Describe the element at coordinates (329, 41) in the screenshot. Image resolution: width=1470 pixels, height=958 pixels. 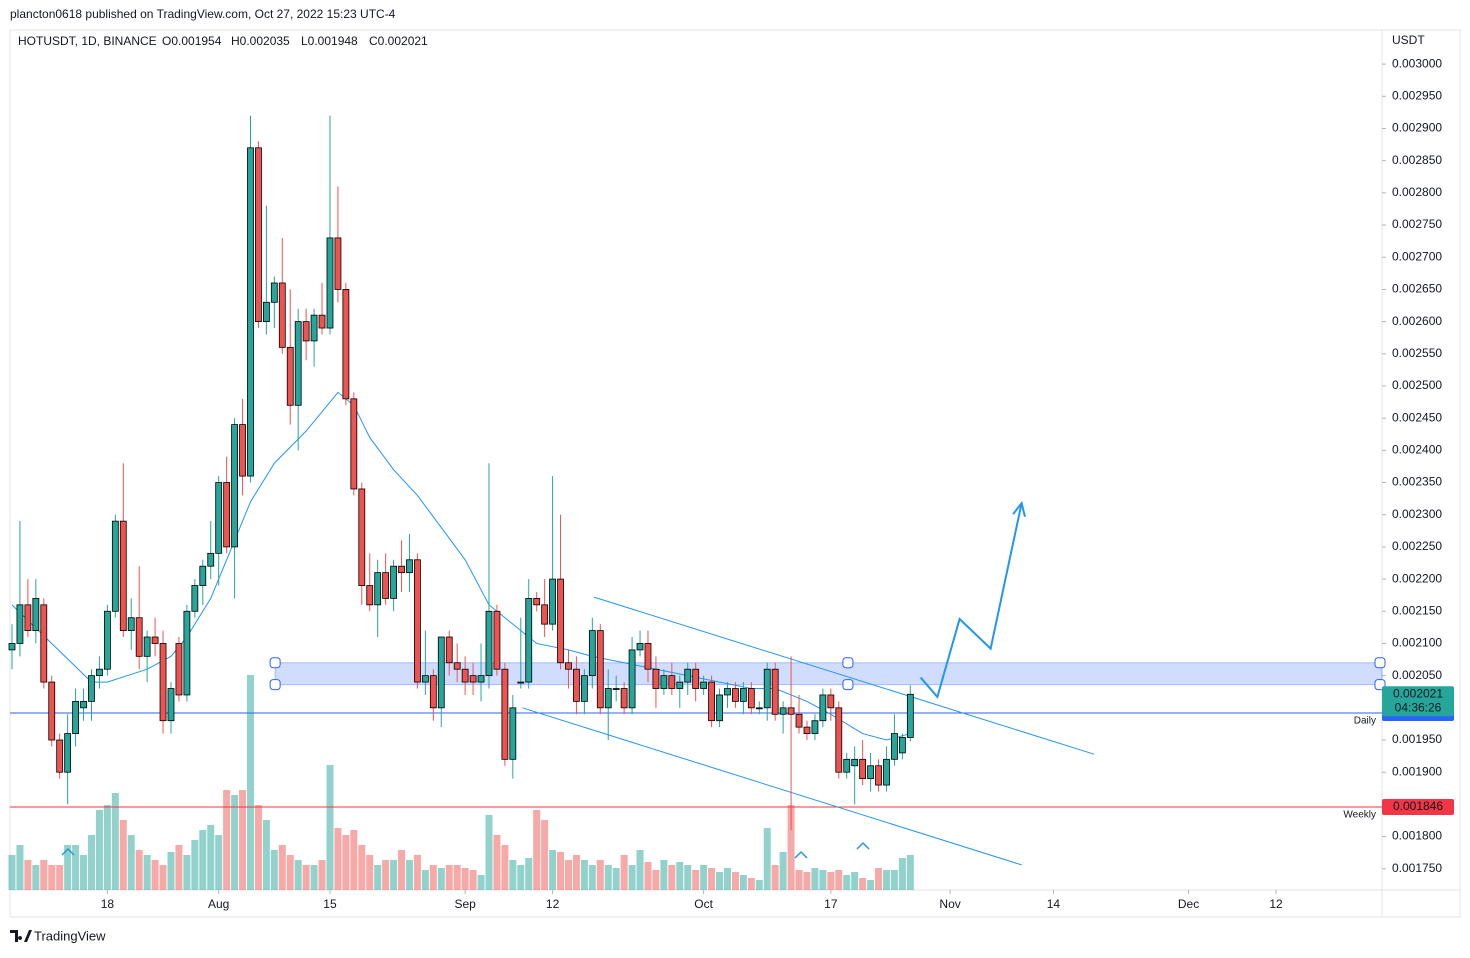
I see `ohlc-low: L0.001948` at that location.